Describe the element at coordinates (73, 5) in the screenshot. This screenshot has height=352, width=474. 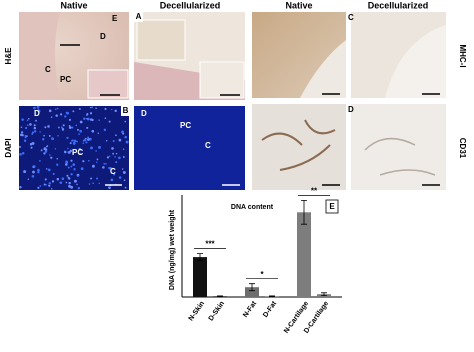
I see `col-header: Native` at that location.